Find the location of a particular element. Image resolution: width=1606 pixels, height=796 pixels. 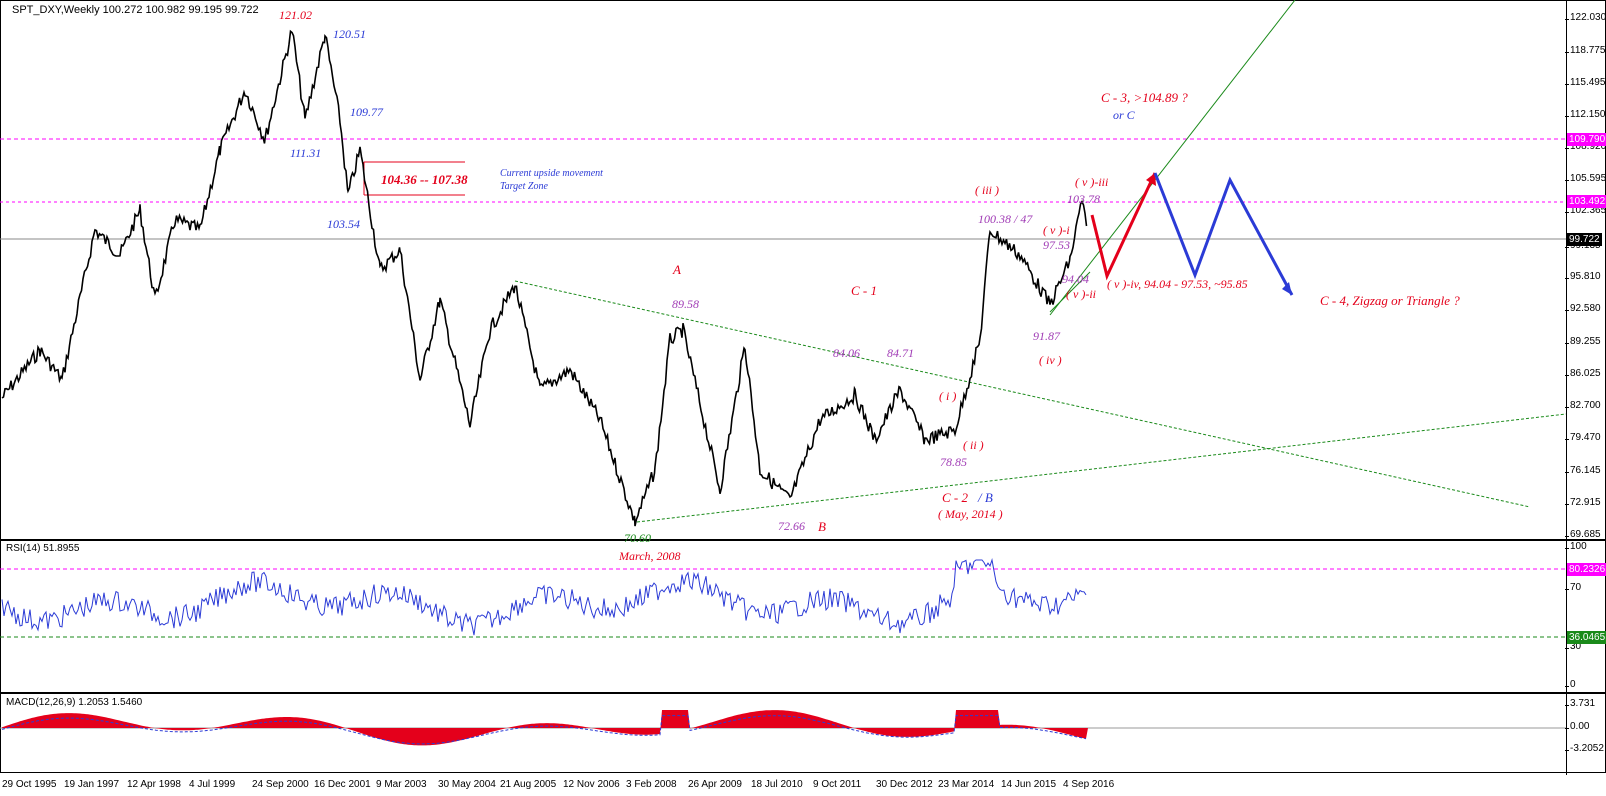

rsi-y-tick: 100 is located at coordinates (1576, 546).